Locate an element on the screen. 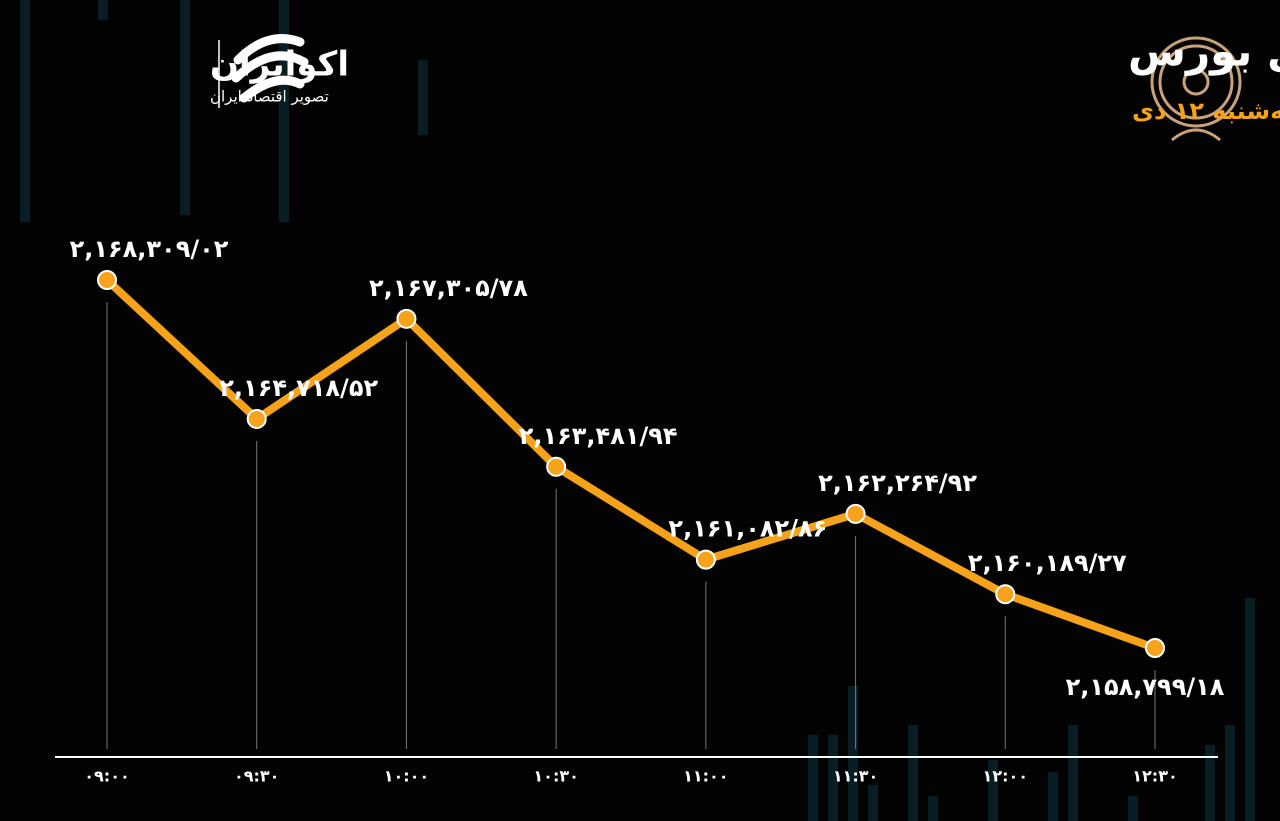 Image resolution: width=1280 pixels, height=821 pixels. brand-logo: اکوایران تصویر اقتصاد ایران is located at coordinates (279, 71).